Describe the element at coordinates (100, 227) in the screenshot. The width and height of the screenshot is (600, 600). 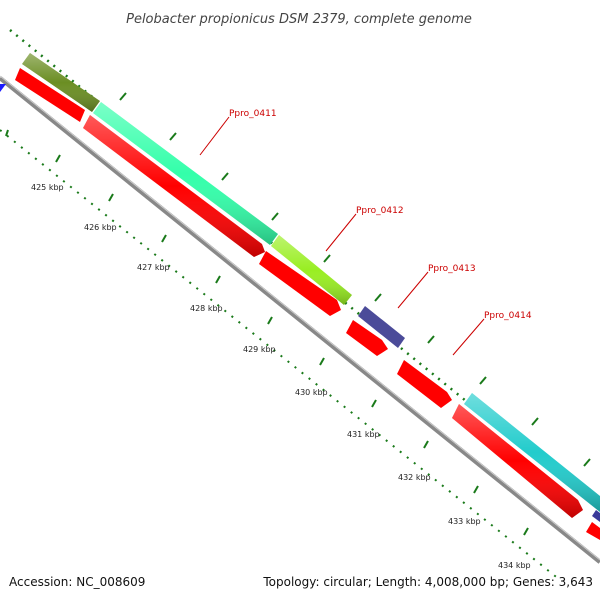
I see `tick-label: 426 kbp` at that location.